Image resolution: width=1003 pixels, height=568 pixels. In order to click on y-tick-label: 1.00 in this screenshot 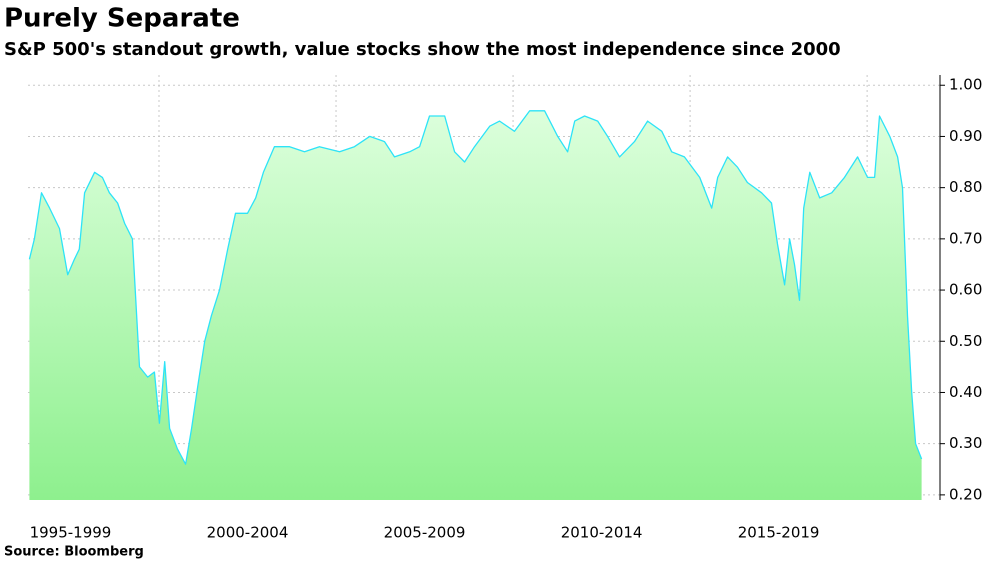, I will do `click(965, 85)`.